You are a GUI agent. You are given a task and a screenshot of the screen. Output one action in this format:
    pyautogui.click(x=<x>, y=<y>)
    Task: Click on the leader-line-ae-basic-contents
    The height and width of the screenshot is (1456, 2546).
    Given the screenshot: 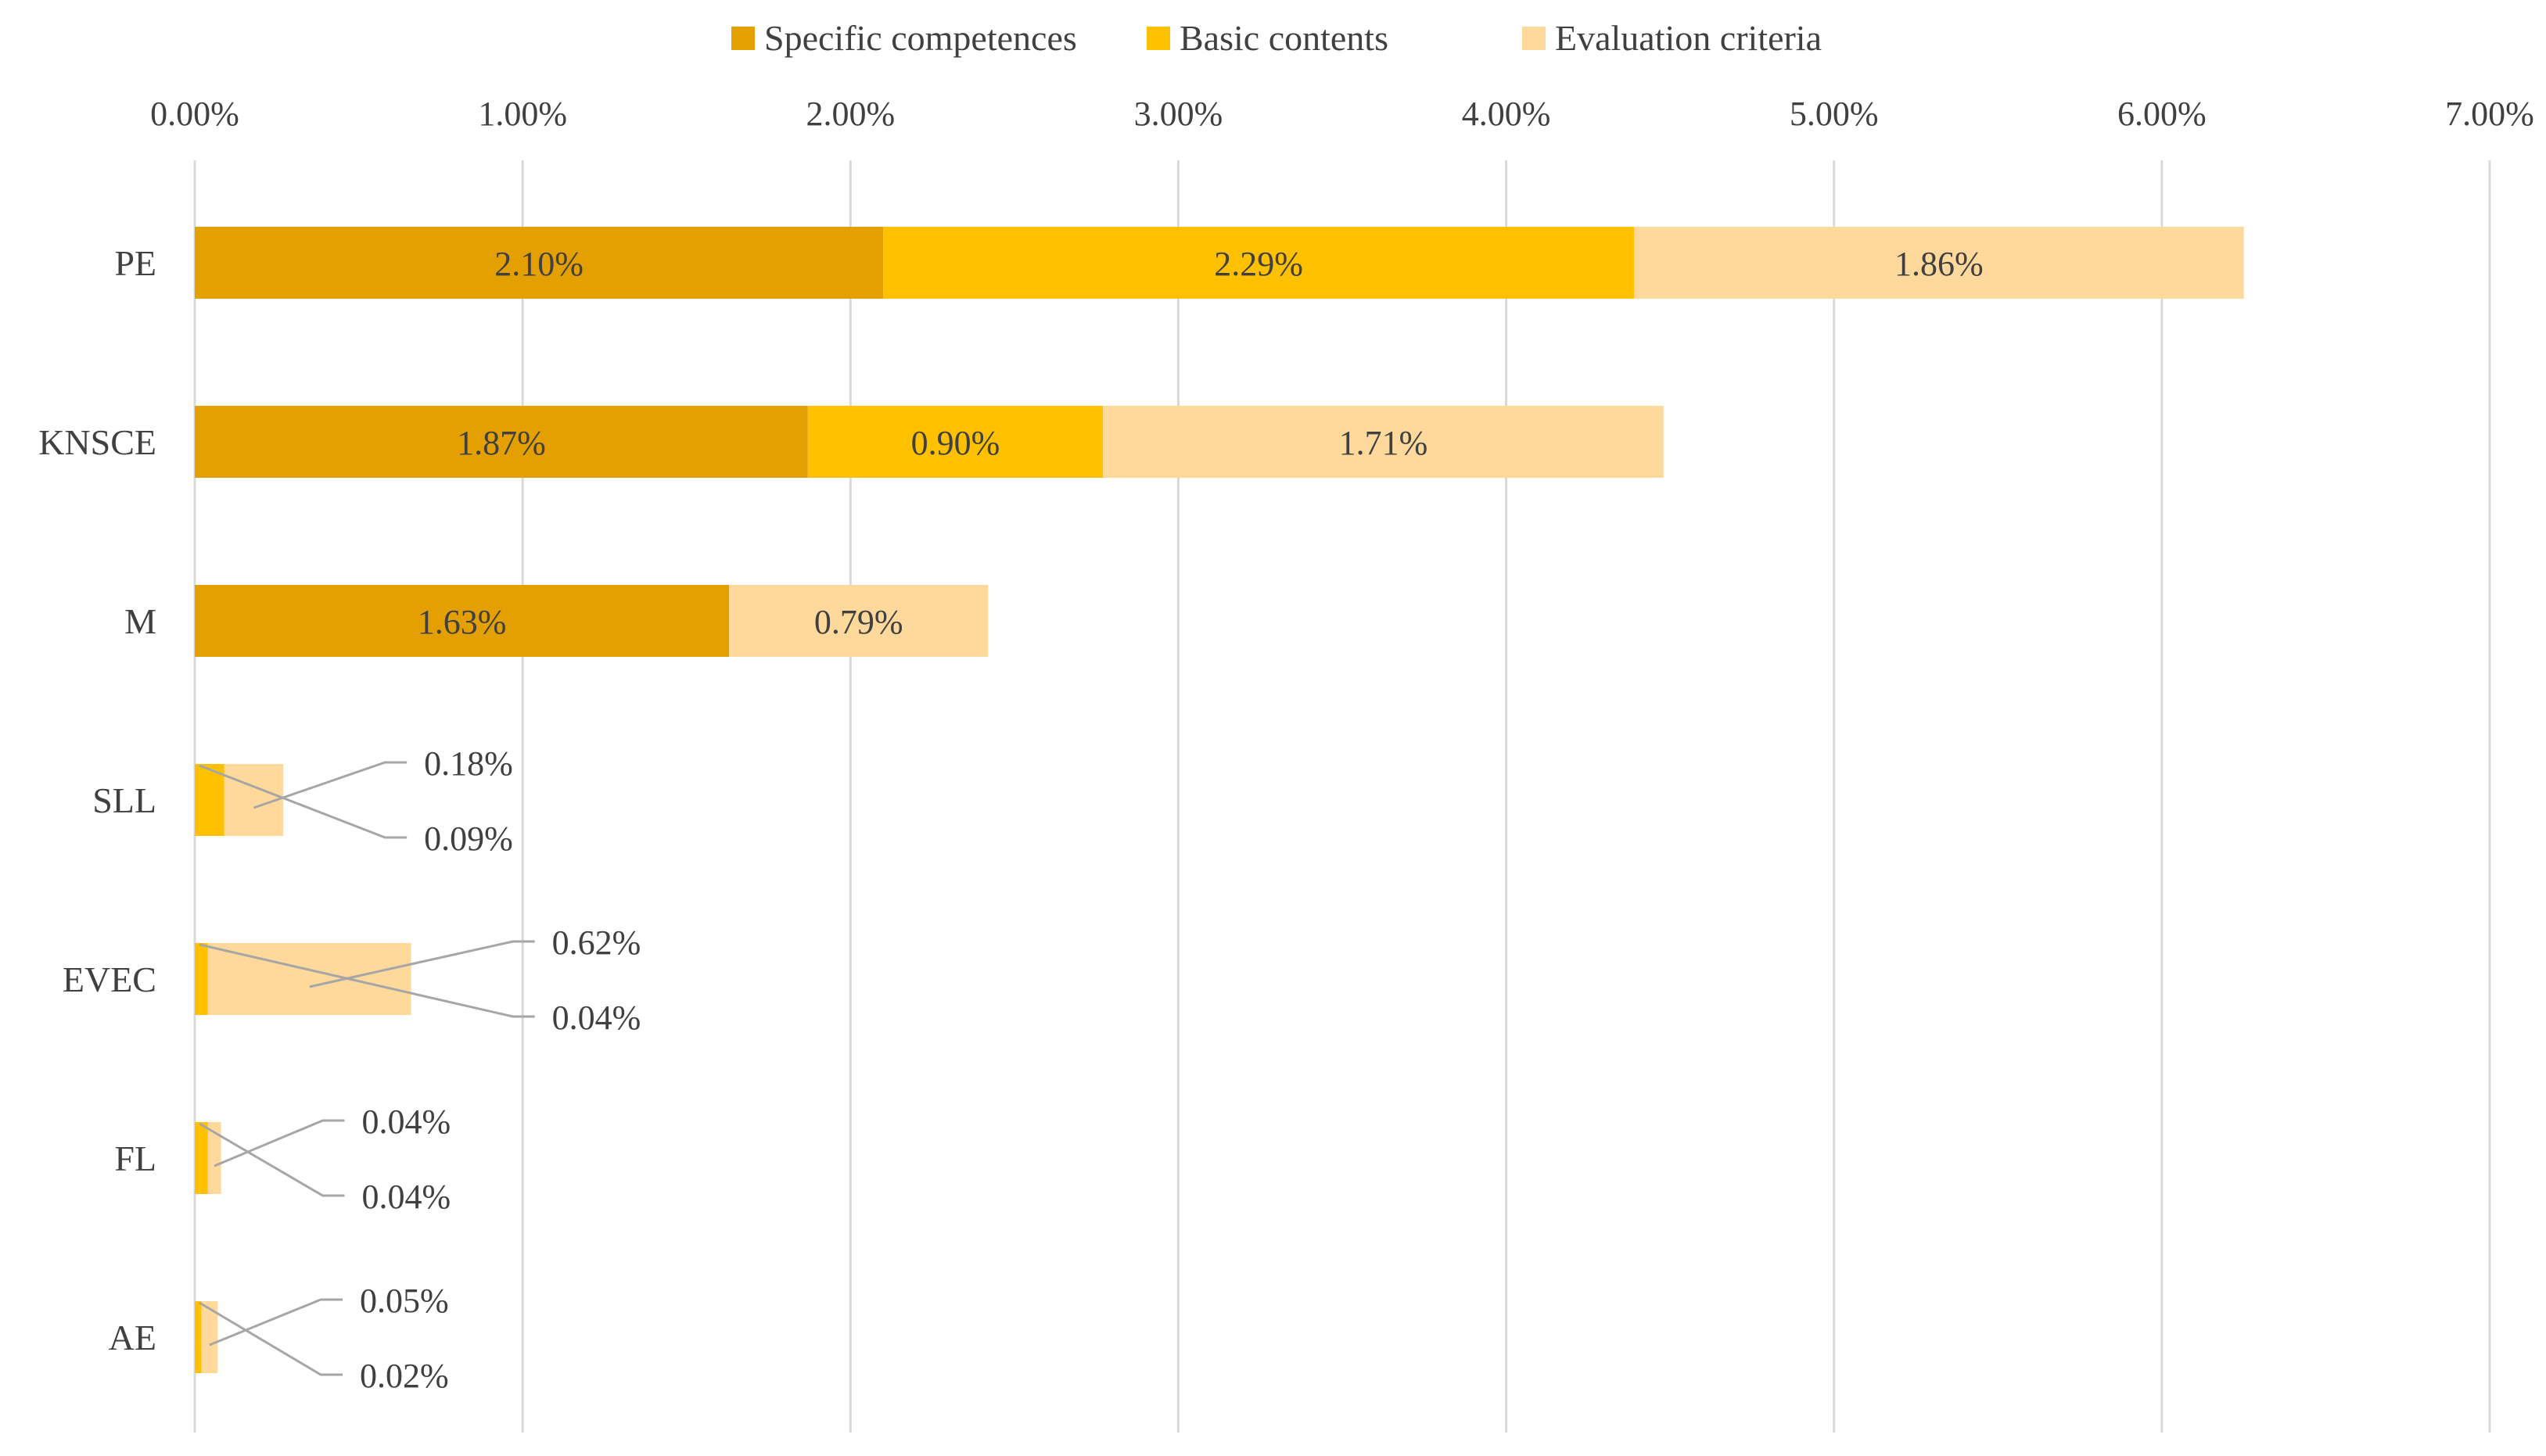 What is the action you would take?
    pyautogui.click(x=271, y=1338)
    